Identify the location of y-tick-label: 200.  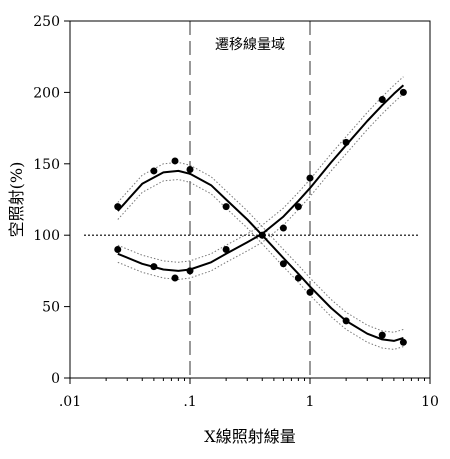
(46, 93).